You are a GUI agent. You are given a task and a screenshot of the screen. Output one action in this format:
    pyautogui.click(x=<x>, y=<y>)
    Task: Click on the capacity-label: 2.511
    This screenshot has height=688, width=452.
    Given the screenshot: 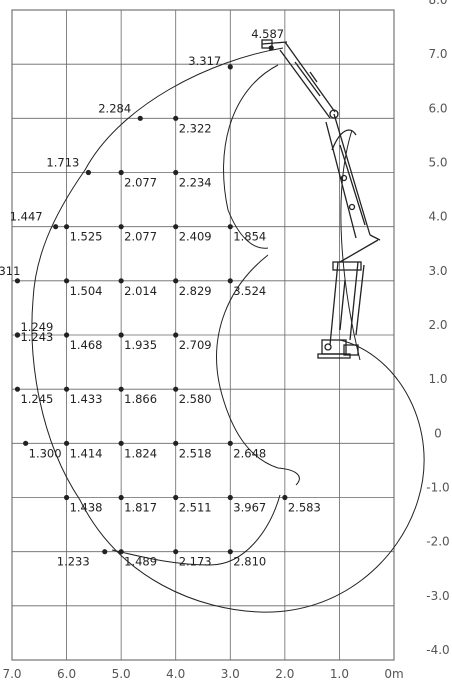 What is the action you would take?
    pyautogui.click(x=195, y=508)
    